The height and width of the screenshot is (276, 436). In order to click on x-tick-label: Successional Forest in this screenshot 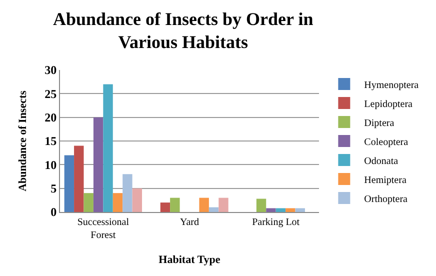, I will do `click(103, 229)`.